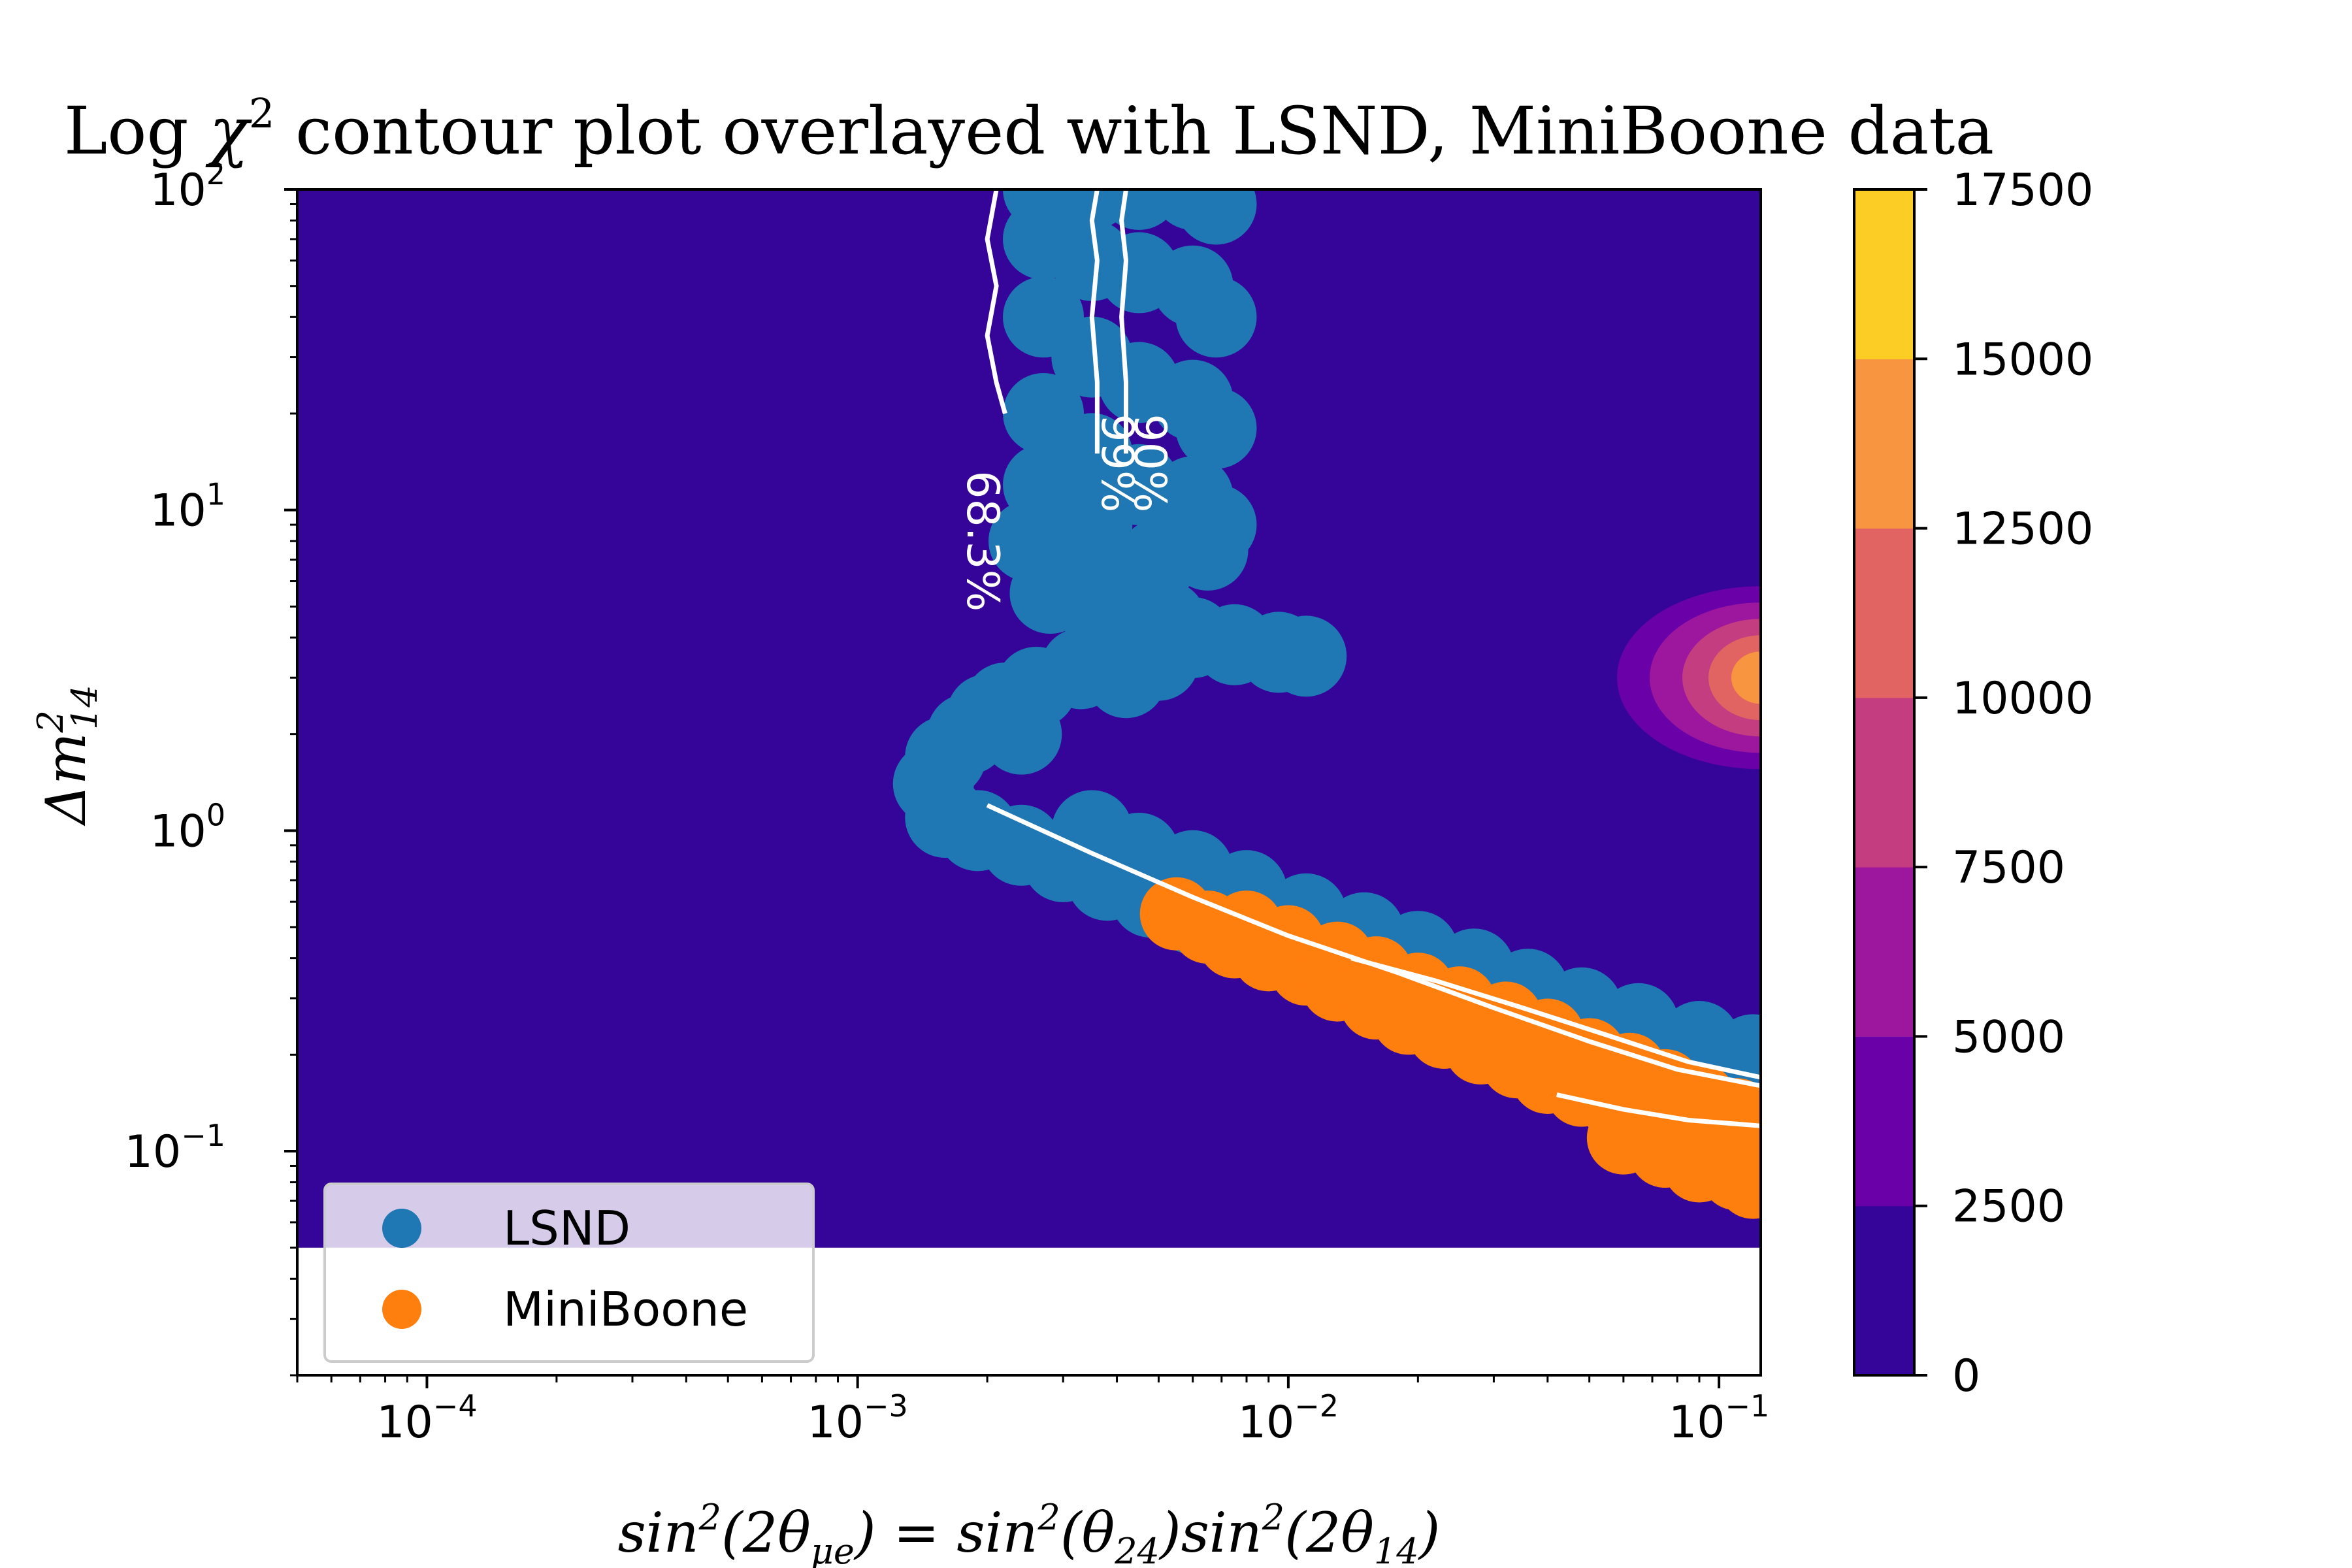 This screenshot has height=1568, width=2352. I want to click on legend-box, so click(569, 1273).